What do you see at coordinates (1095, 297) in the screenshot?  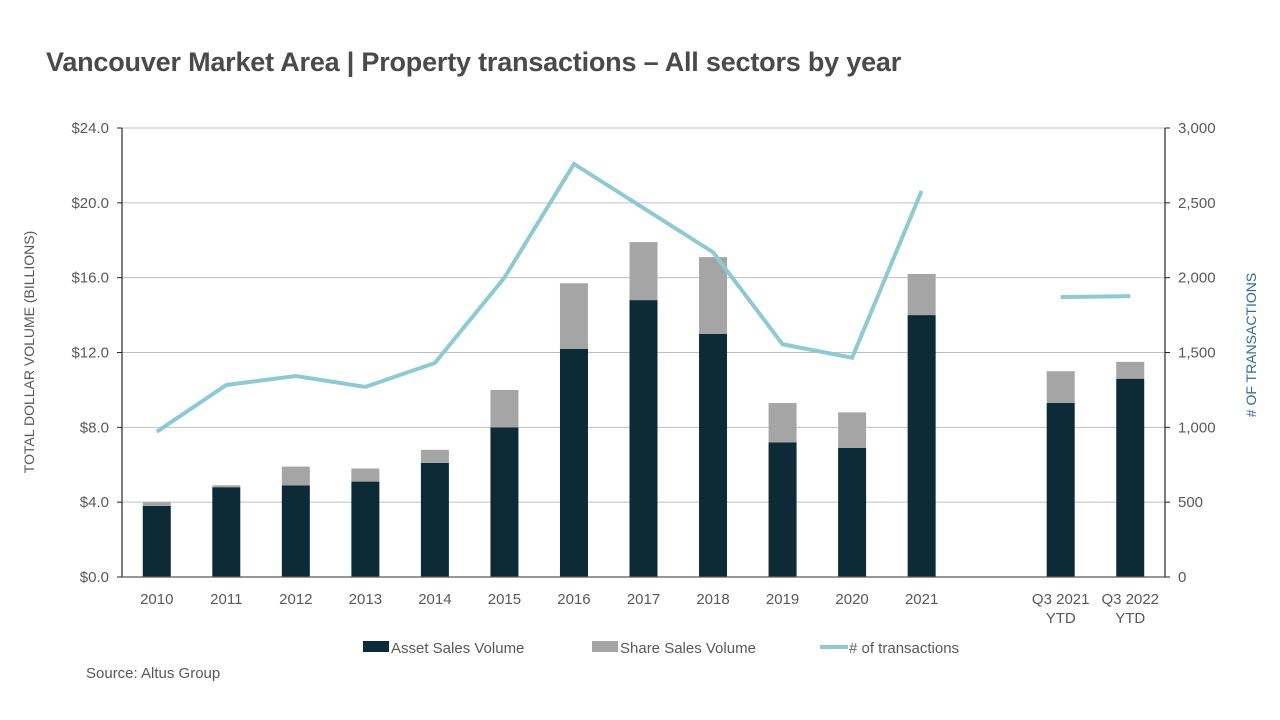 I see `transactions-line` at bounding box center [1095, 297].